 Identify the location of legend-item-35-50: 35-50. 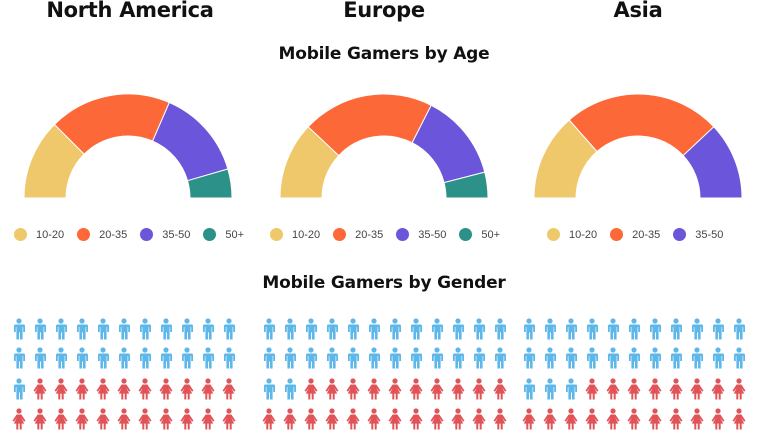
(165, 234).